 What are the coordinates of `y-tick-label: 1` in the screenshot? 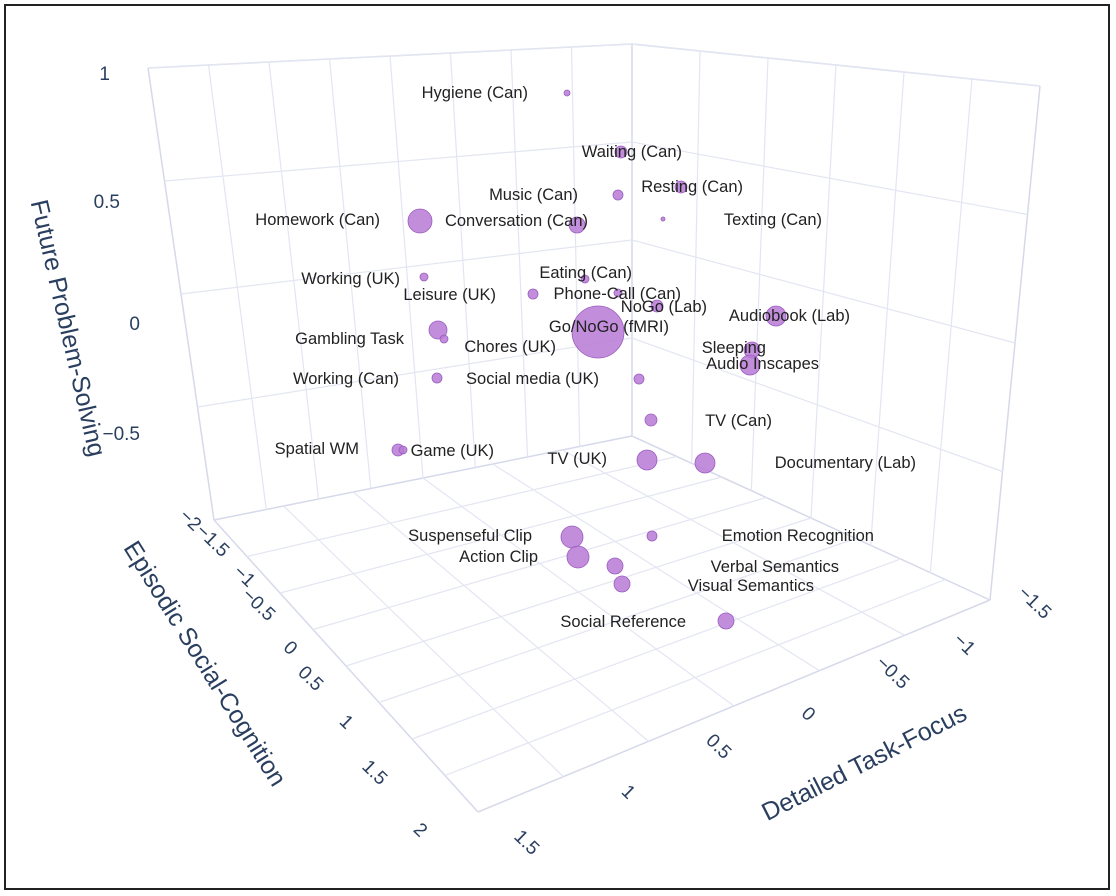 It's located at (346, 722).